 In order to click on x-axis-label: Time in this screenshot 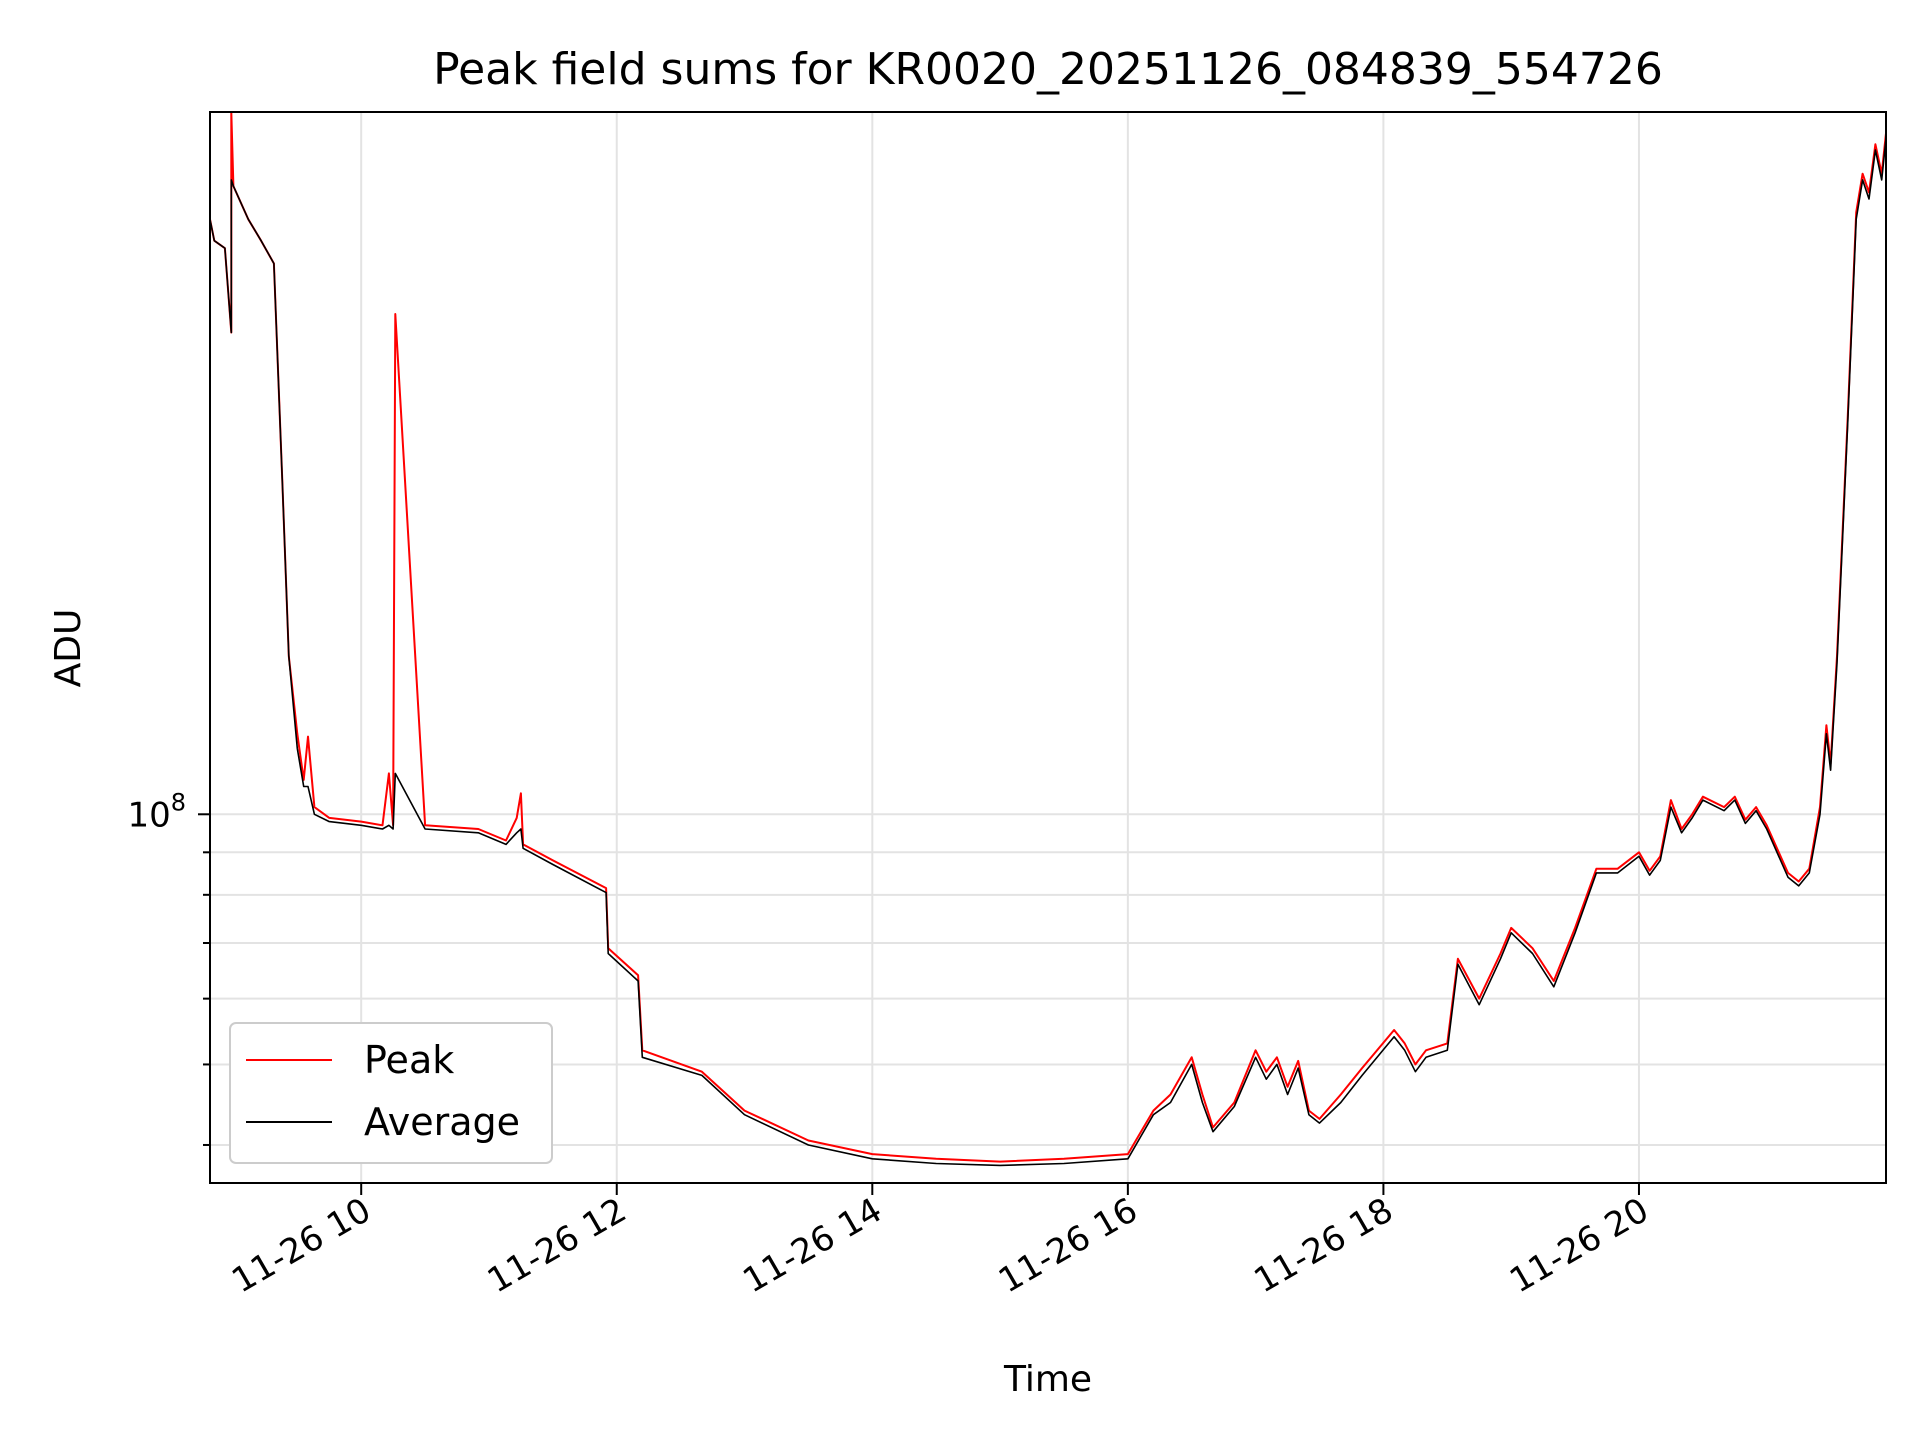, I will do `click(1047, 1379)`.